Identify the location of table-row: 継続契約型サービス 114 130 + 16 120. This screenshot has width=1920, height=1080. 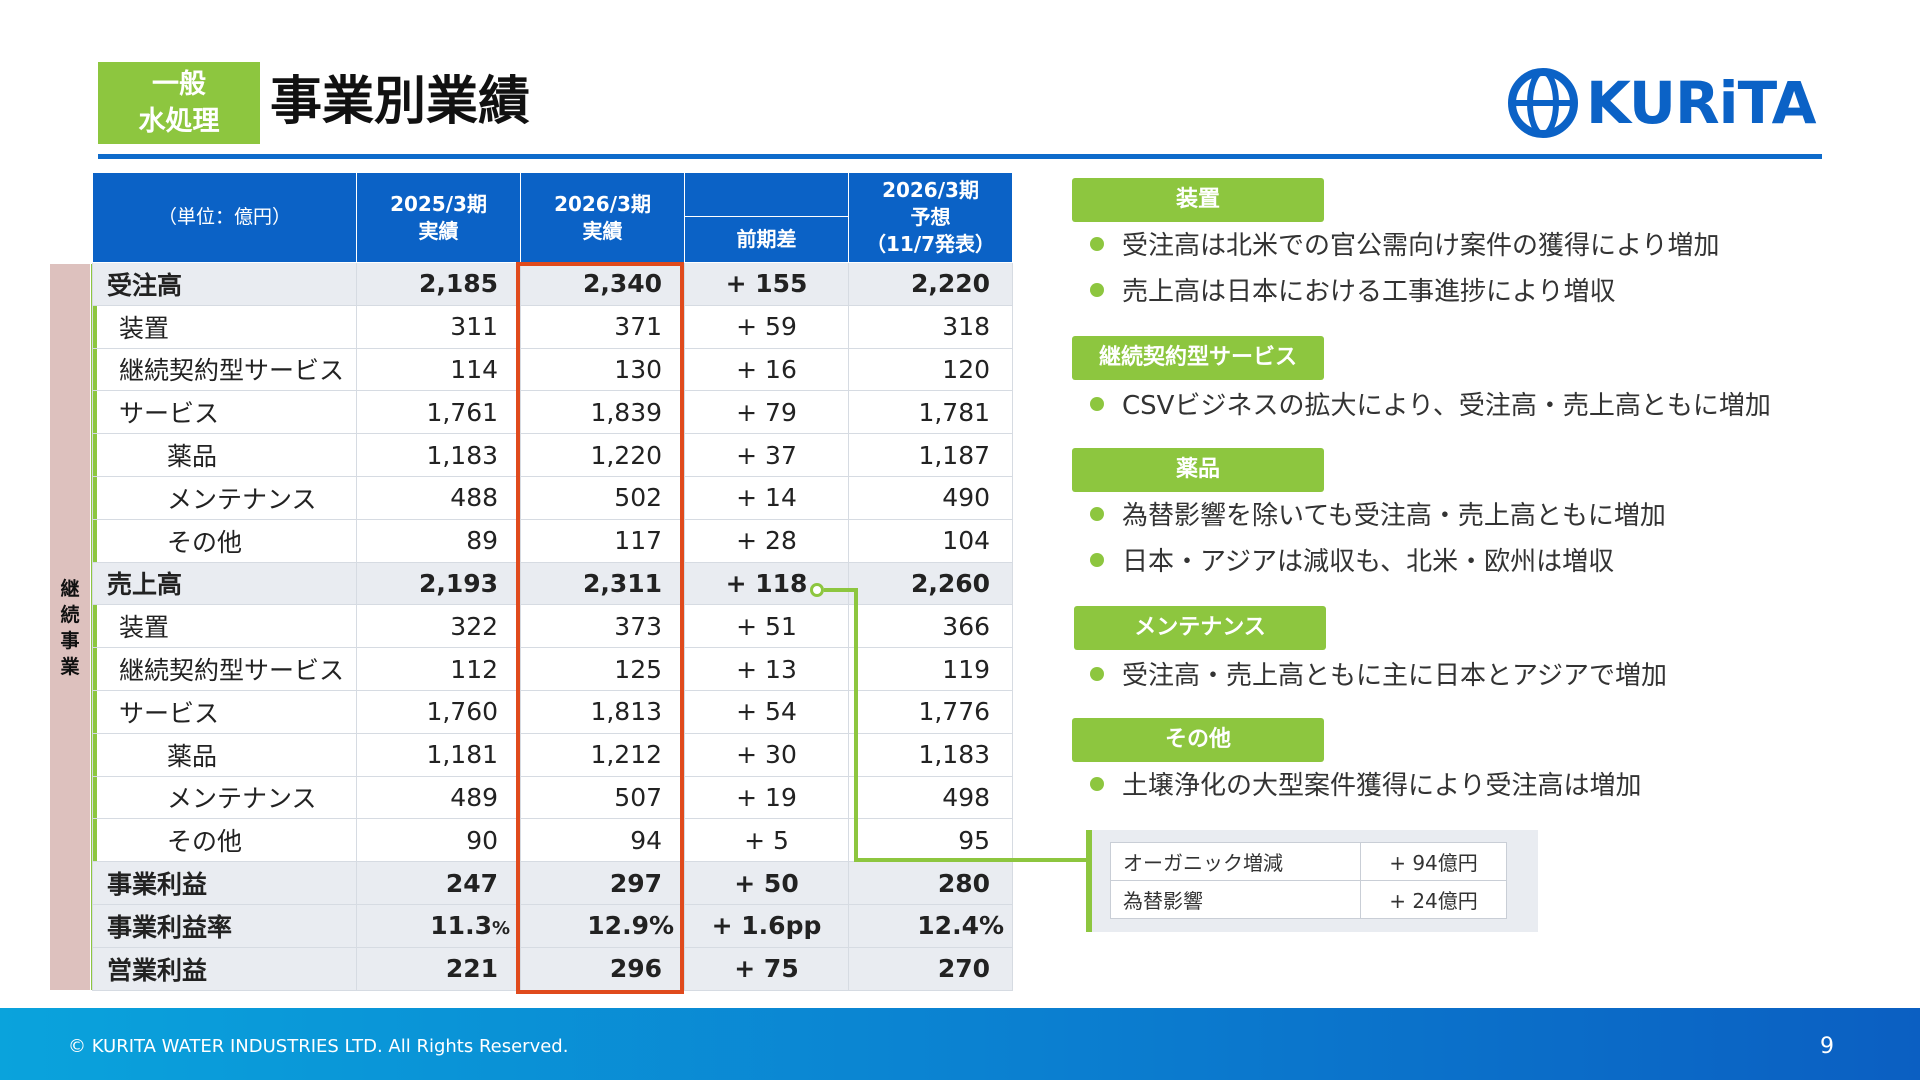
(552, 369).